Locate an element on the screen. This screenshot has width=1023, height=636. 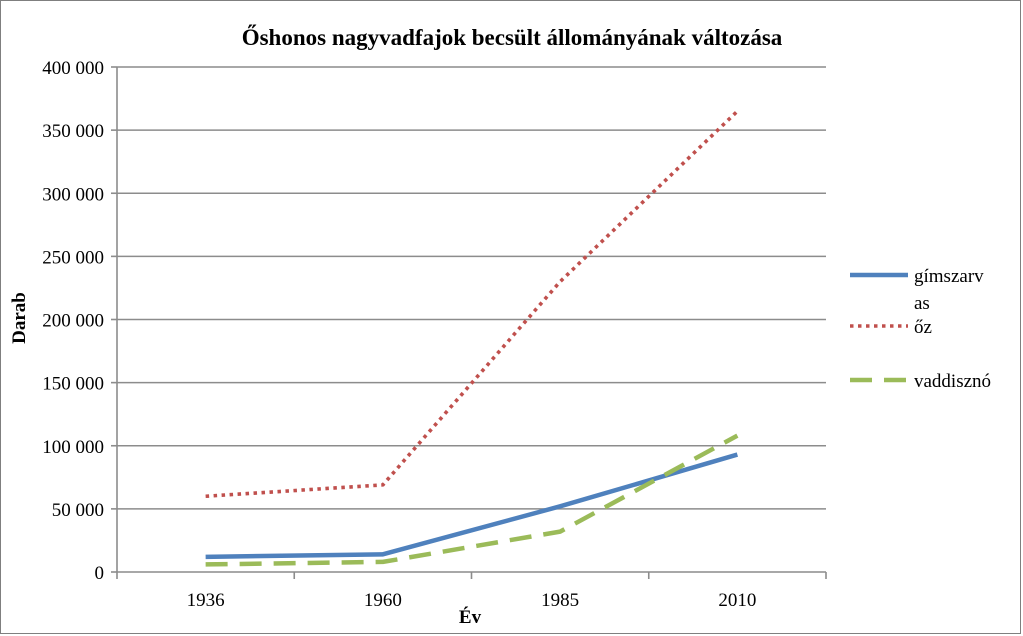
y-tick-label: 0 is located at coordinates (100, 573).